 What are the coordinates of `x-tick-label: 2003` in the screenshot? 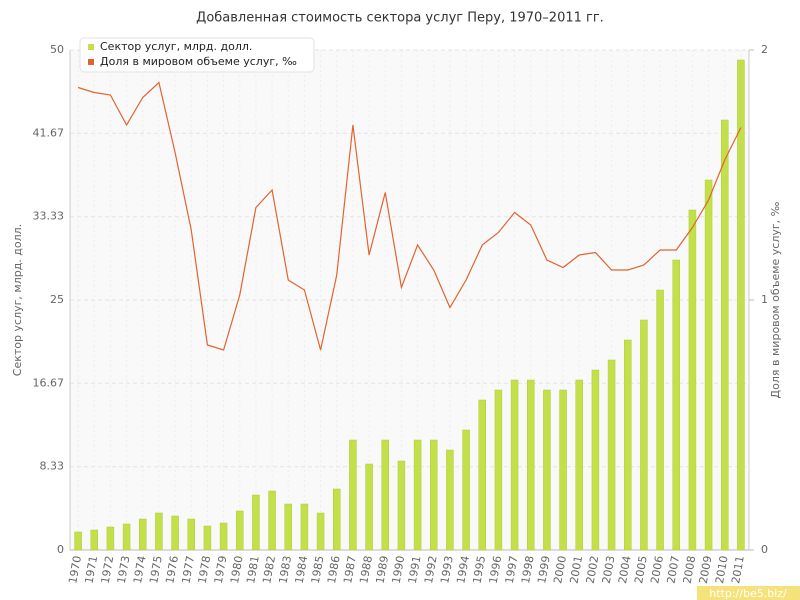 It's located at (609, 570).